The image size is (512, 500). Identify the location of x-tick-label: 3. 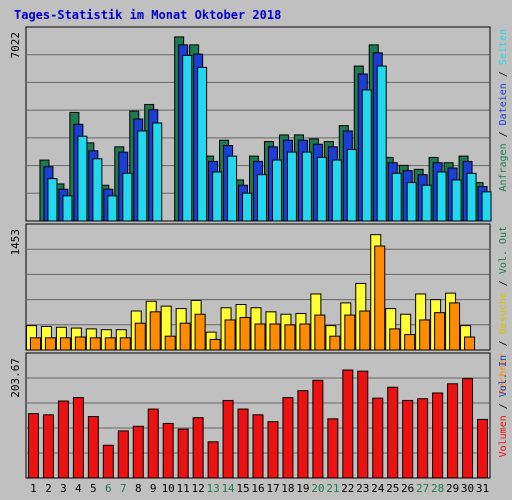
(63, 488).